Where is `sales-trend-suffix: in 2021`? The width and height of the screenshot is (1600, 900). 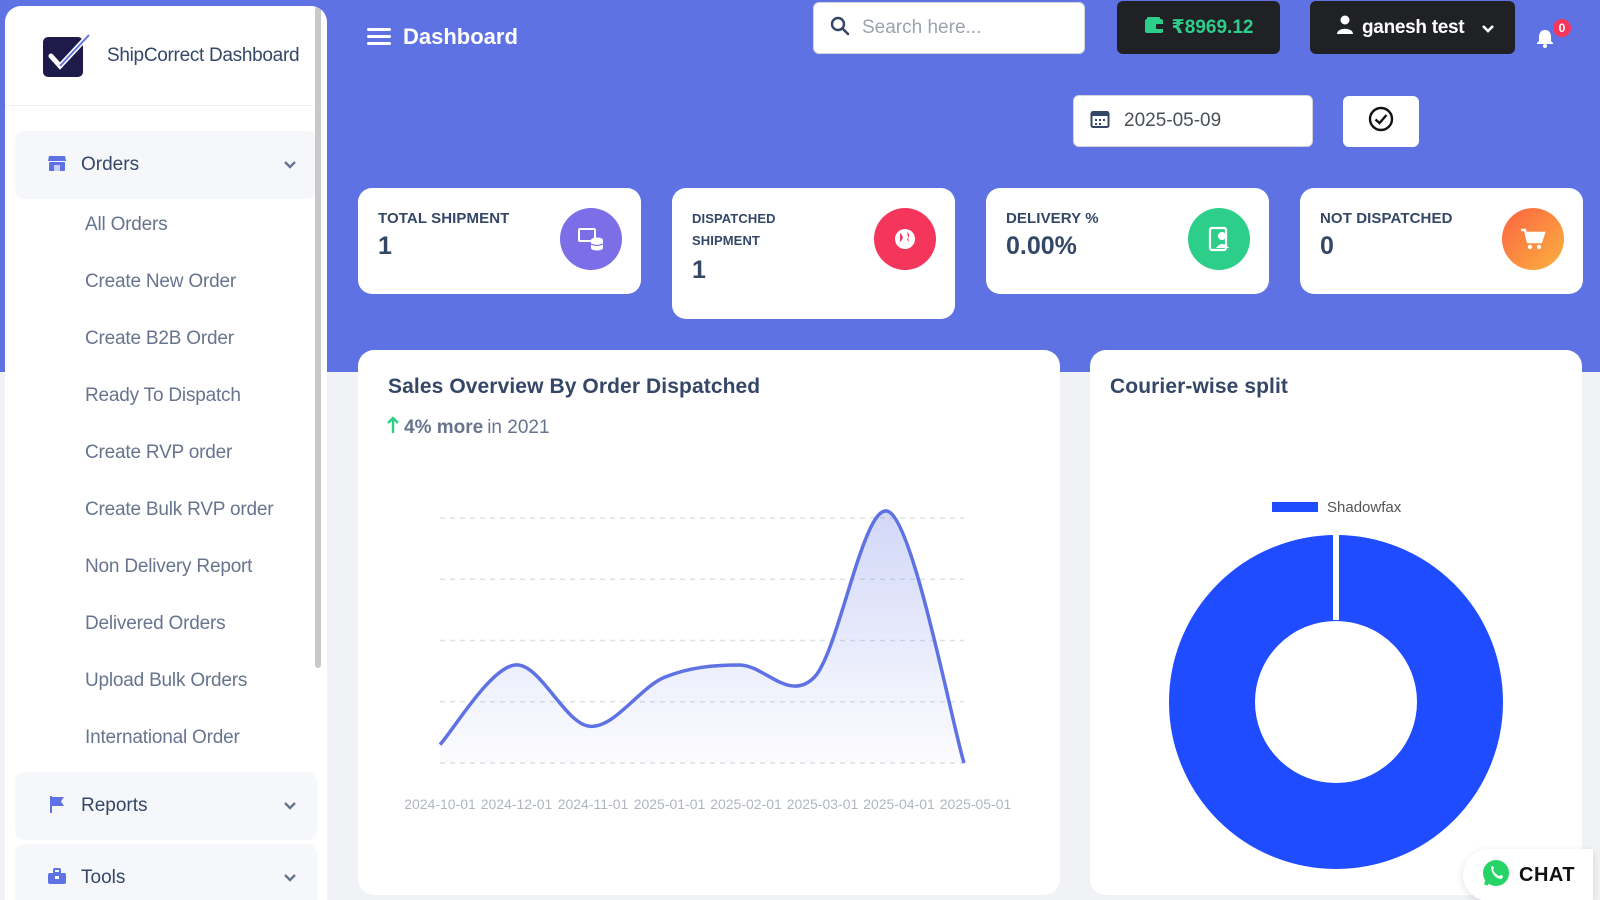
sales-trend-suffix: in 2021 is located at coordinates (518, 427).